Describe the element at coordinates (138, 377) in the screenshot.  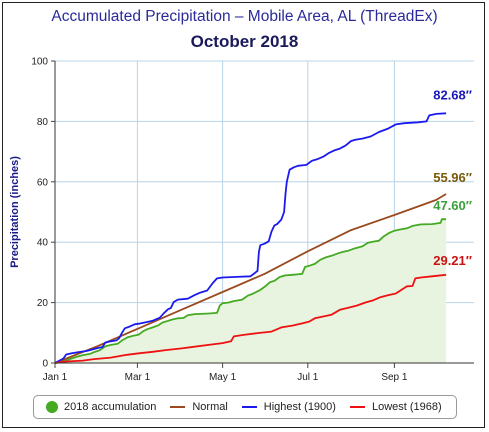
I see `x-tick-label: Mar 1` at that location.